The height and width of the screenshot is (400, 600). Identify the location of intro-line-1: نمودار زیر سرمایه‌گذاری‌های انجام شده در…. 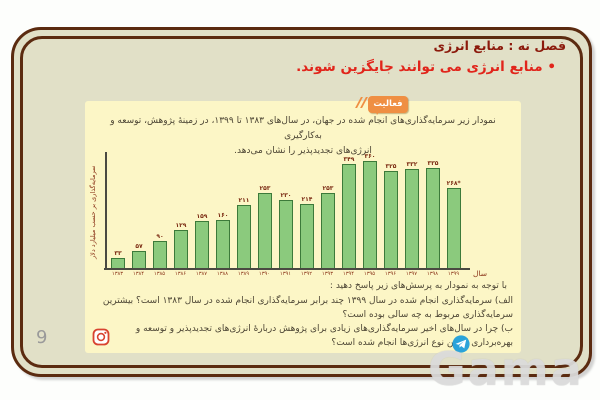
(303, 128).